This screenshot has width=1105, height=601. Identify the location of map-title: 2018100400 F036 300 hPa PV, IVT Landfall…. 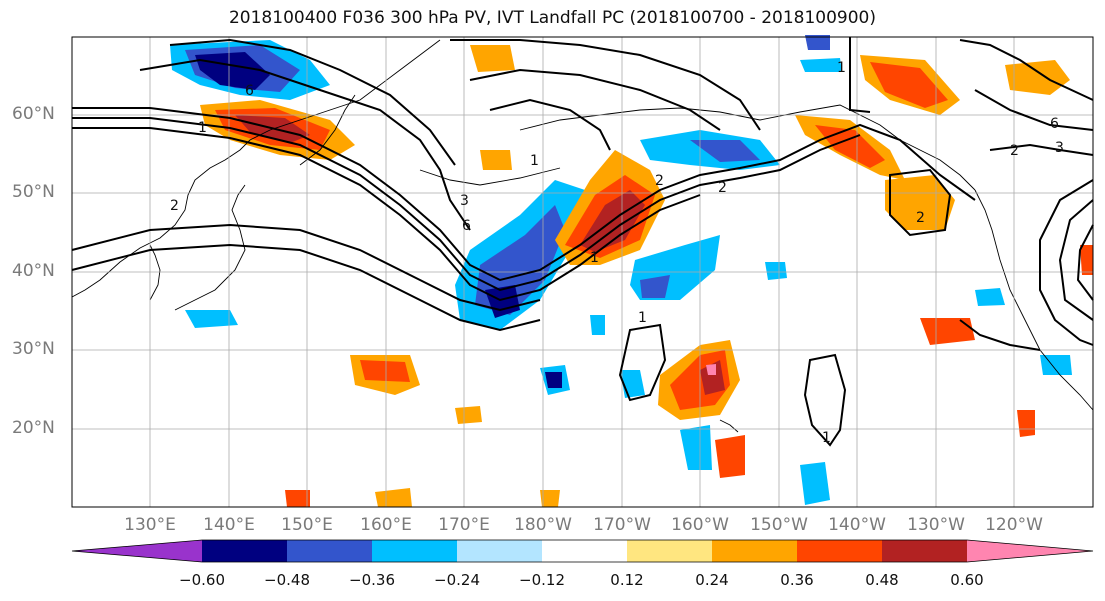
(552, 18).